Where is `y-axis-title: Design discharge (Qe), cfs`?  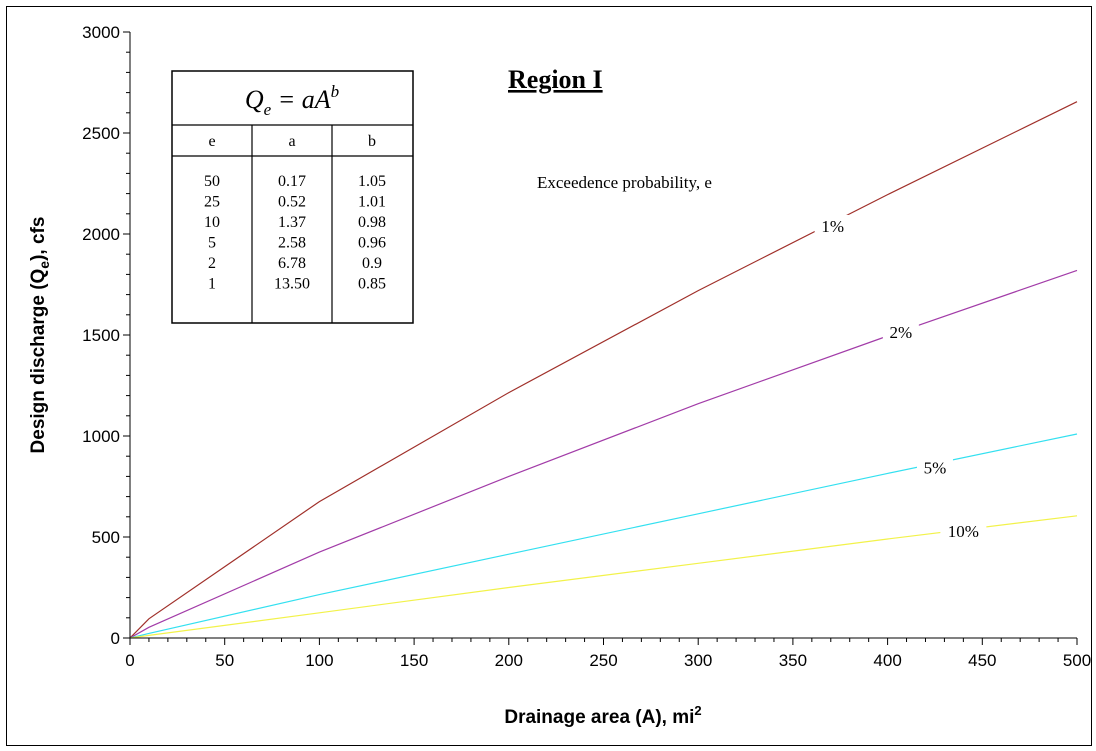 y-axis-title: Design discharge (Qe), cfs is located at coordinates (40, 335).